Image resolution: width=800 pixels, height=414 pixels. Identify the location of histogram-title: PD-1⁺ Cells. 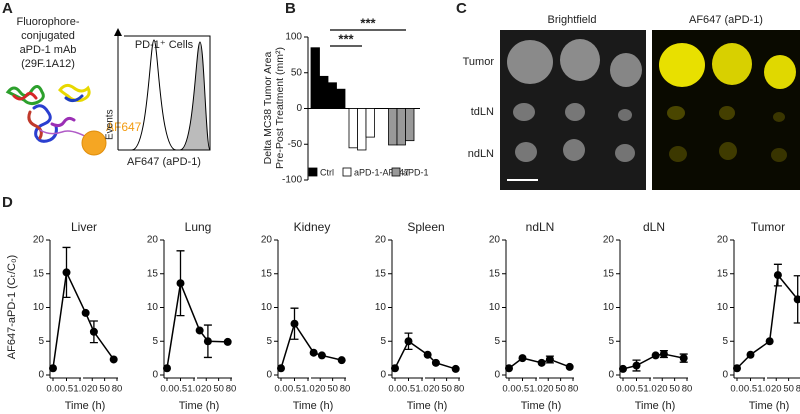
(164, 45).